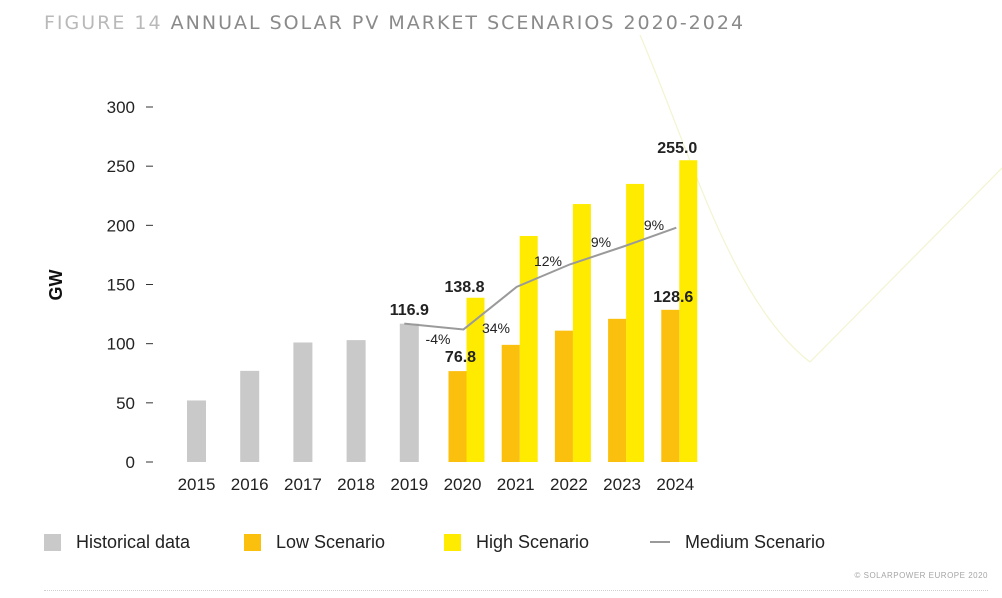  I want to click on legend-item-low: Low Scenario, so click(314, 542).